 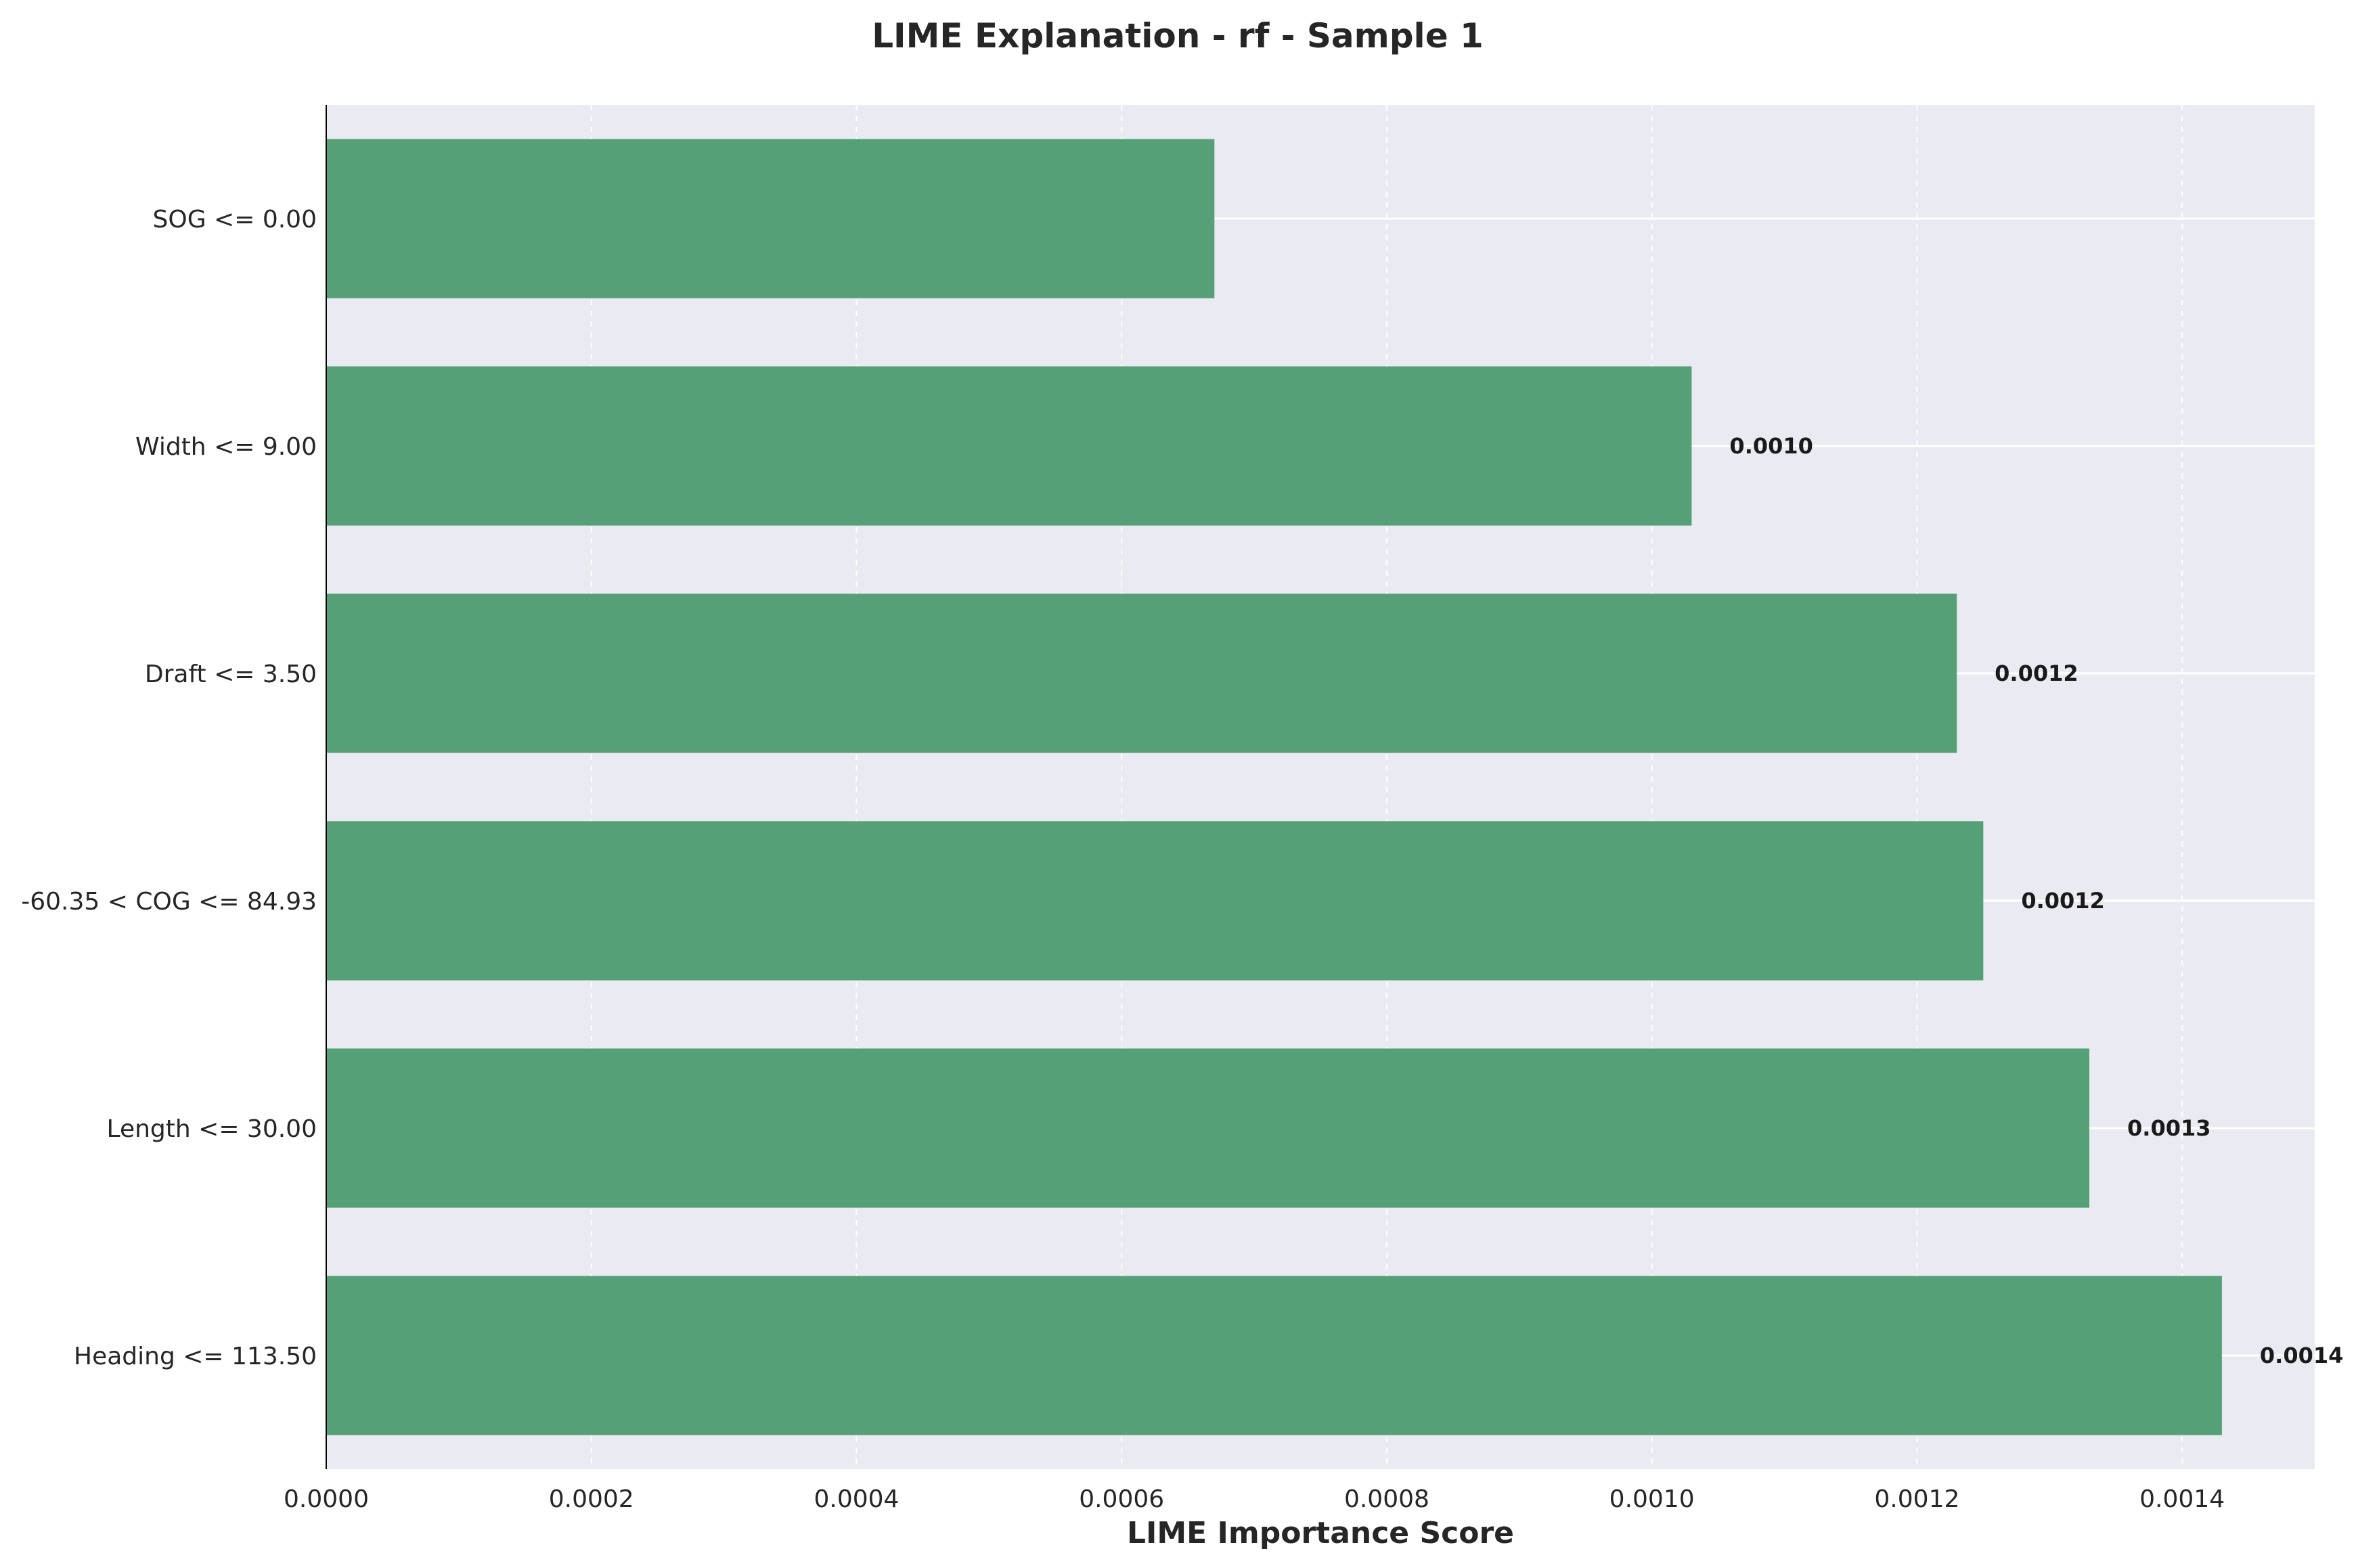 What do you see at coordinates (1771, 446) in the screenshot?
I see `data-label: 0.0010` at bounding box center [1771, 446].